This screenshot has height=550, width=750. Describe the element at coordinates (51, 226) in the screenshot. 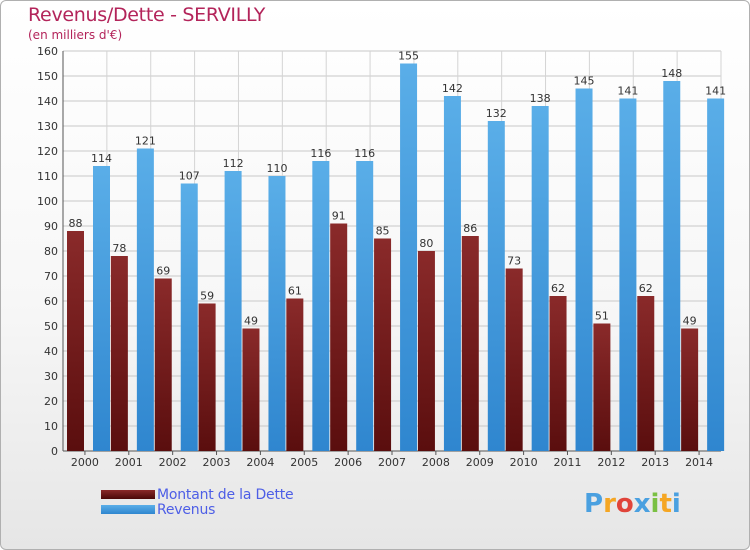

I see `y-tick-label: 90` at that location.